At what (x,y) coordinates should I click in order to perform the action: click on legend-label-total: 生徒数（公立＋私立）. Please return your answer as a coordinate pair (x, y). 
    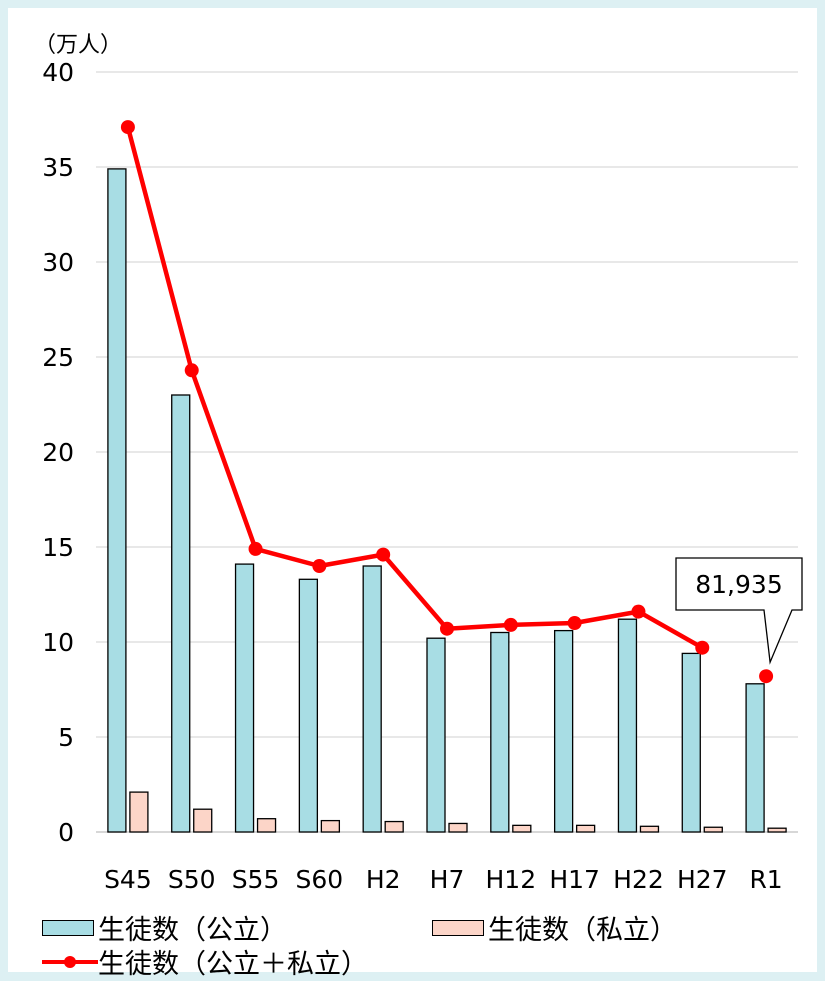
    Looking at the image, I should click on (233, 964).